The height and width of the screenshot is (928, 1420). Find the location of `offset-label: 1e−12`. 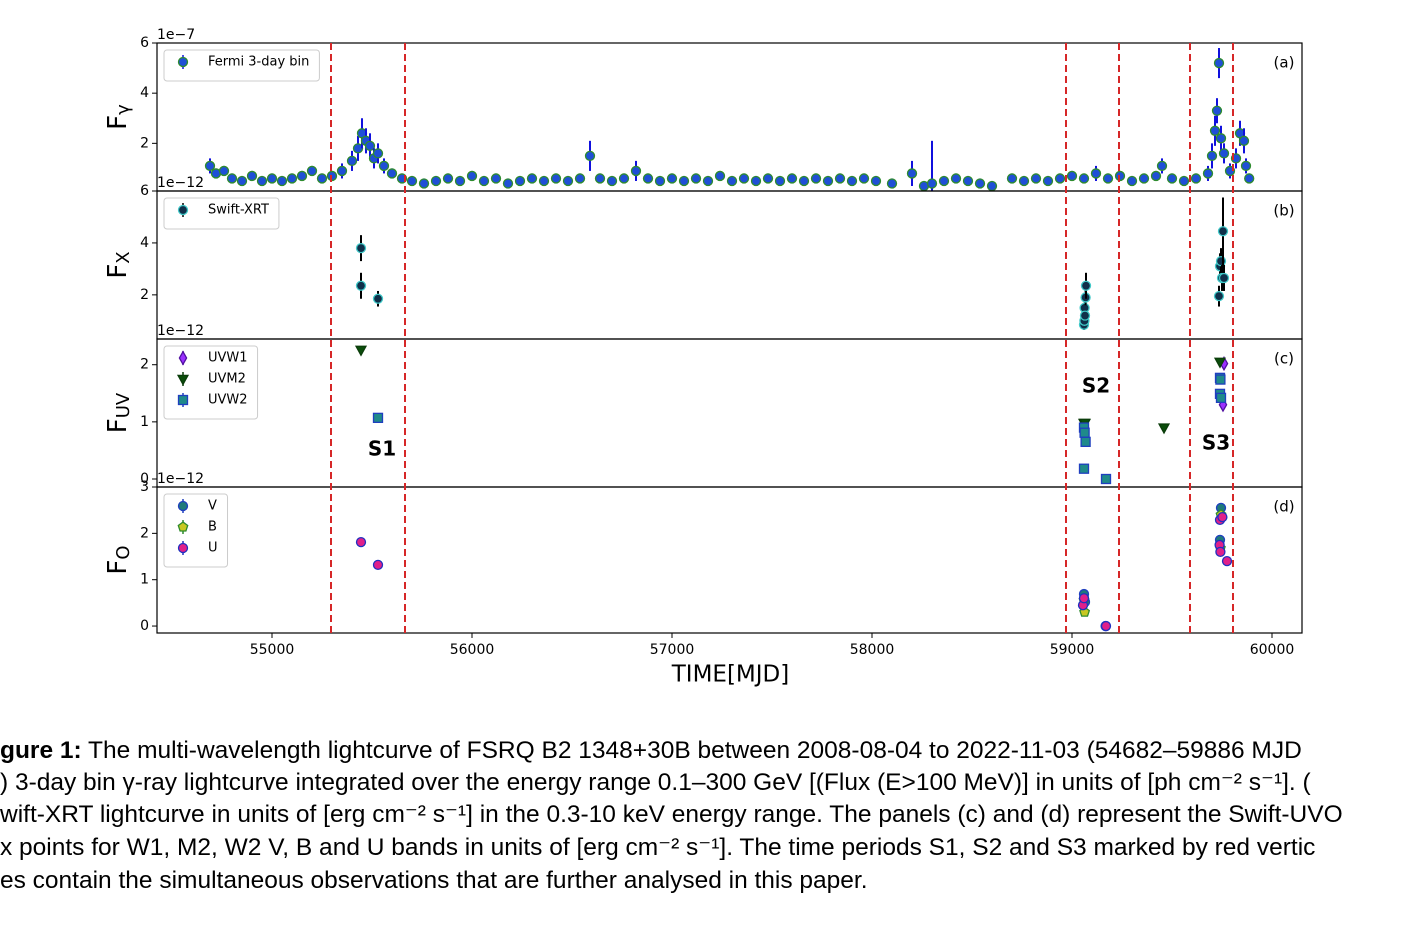

offset-label: 1e−12 is located at coordinates (180, 331).